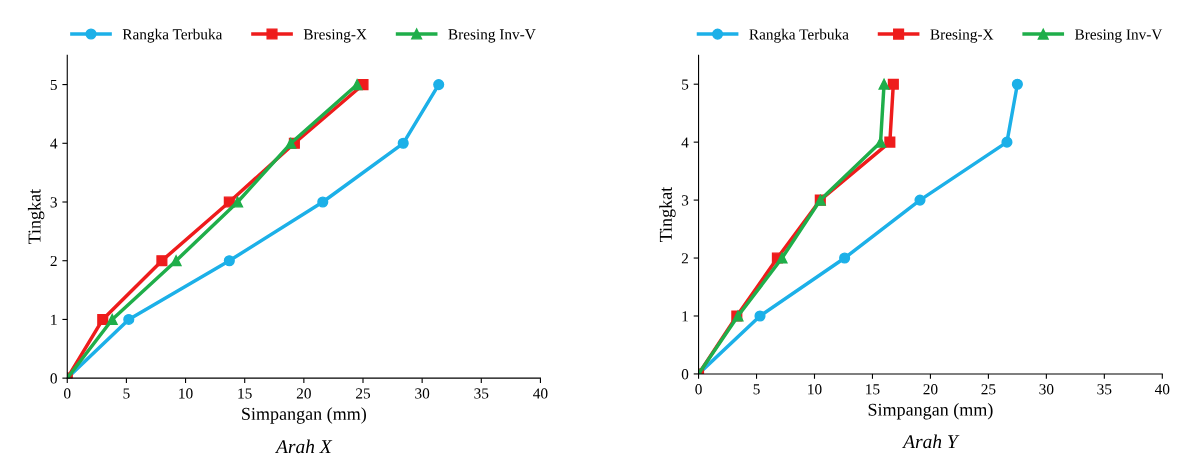  Describe the element at coordinates (931, 441) in the screenshot. I see `text: Arah Y` at that location.